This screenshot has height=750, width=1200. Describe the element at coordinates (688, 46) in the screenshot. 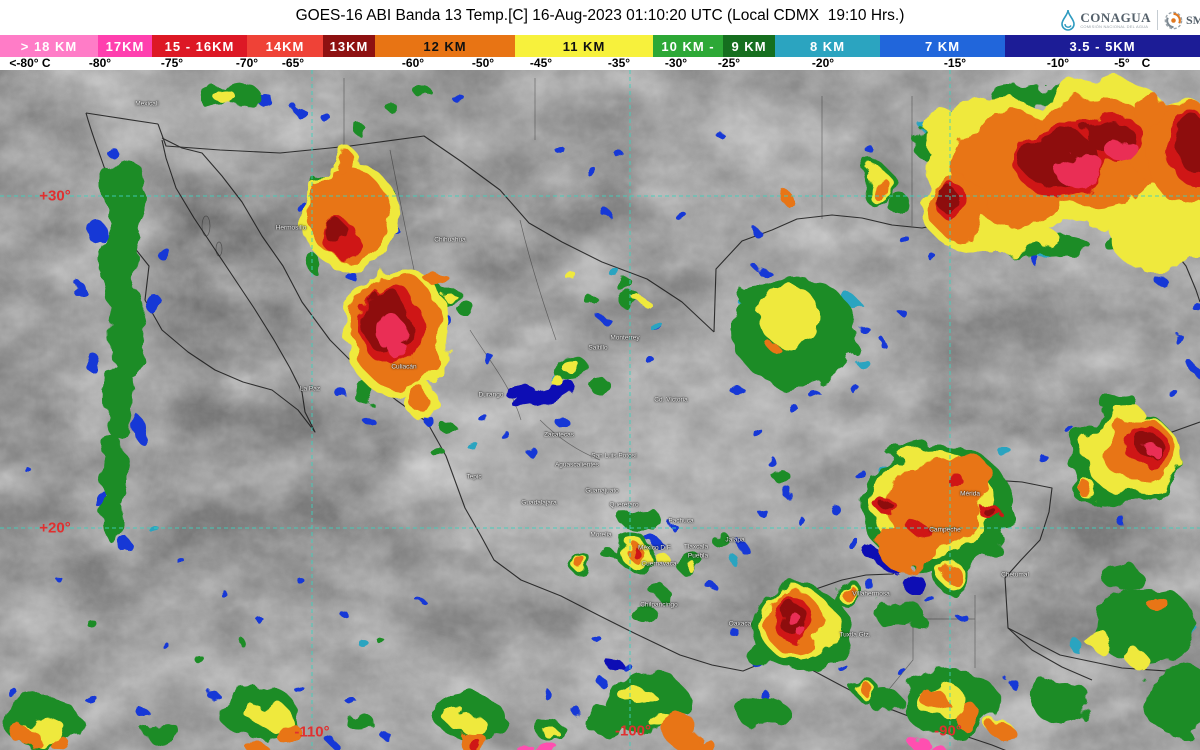

I see `legend-band: 10 KM -` at that location.